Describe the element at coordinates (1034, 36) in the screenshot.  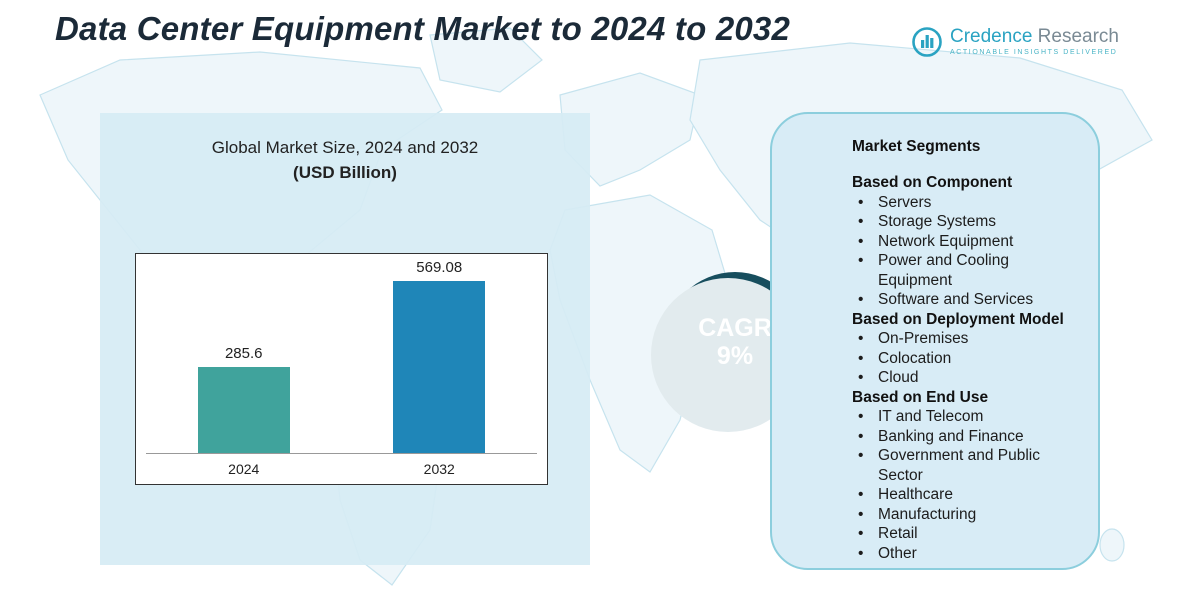
I see `brand-name: Credence Research` at that location.